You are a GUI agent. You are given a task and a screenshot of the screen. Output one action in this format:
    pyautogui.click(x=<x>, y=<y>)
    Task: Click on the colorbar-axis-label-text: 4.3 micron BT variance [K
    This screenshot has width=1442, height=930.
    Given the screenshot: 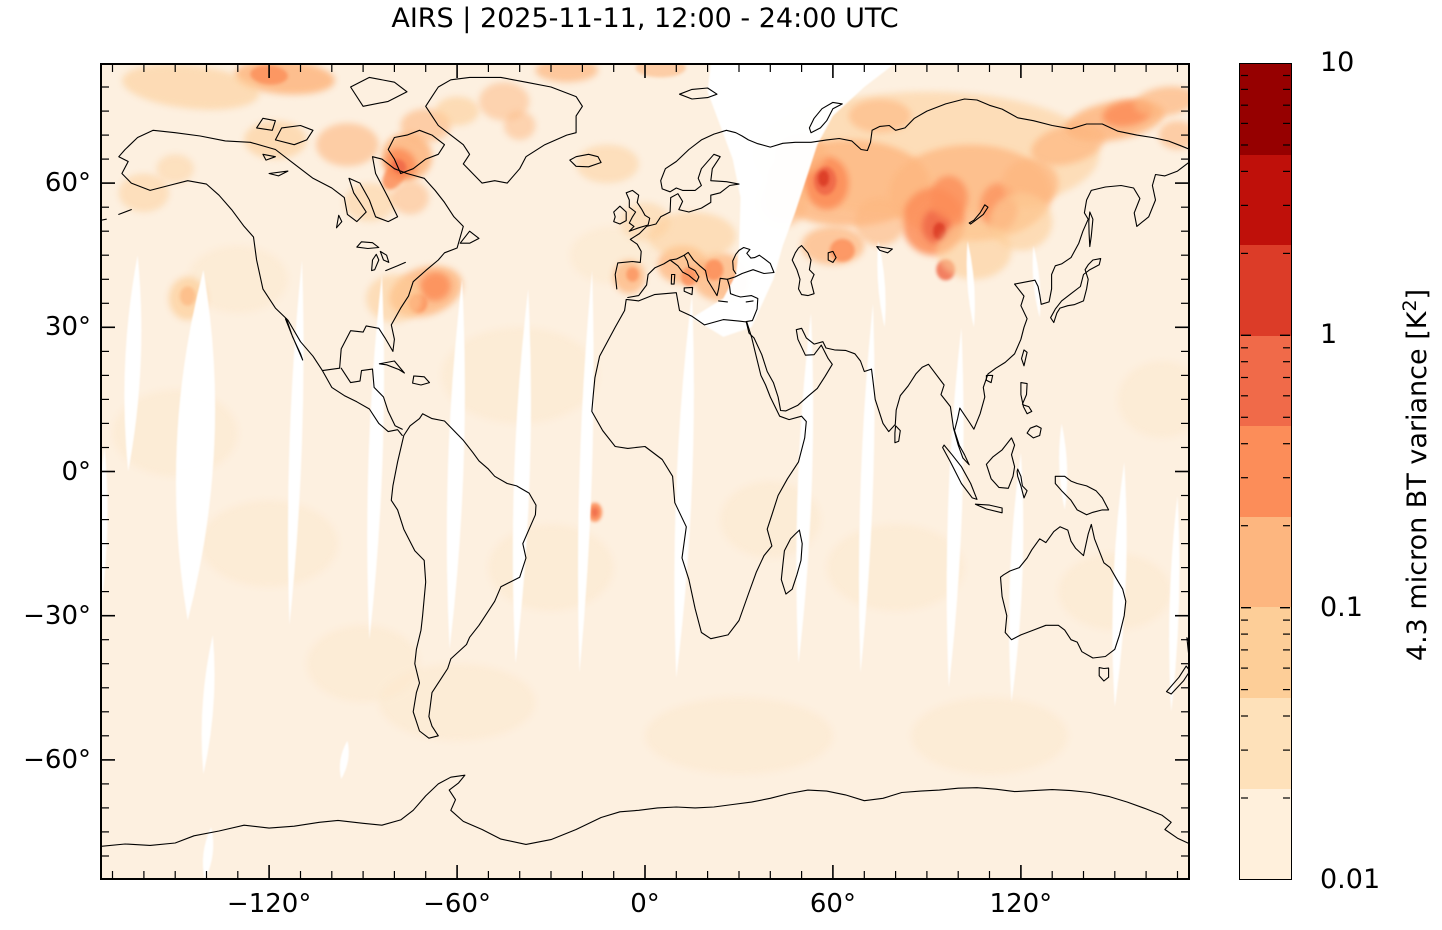 What is the action you would take?
    pyautogui.click(x=1417, y=486)
    